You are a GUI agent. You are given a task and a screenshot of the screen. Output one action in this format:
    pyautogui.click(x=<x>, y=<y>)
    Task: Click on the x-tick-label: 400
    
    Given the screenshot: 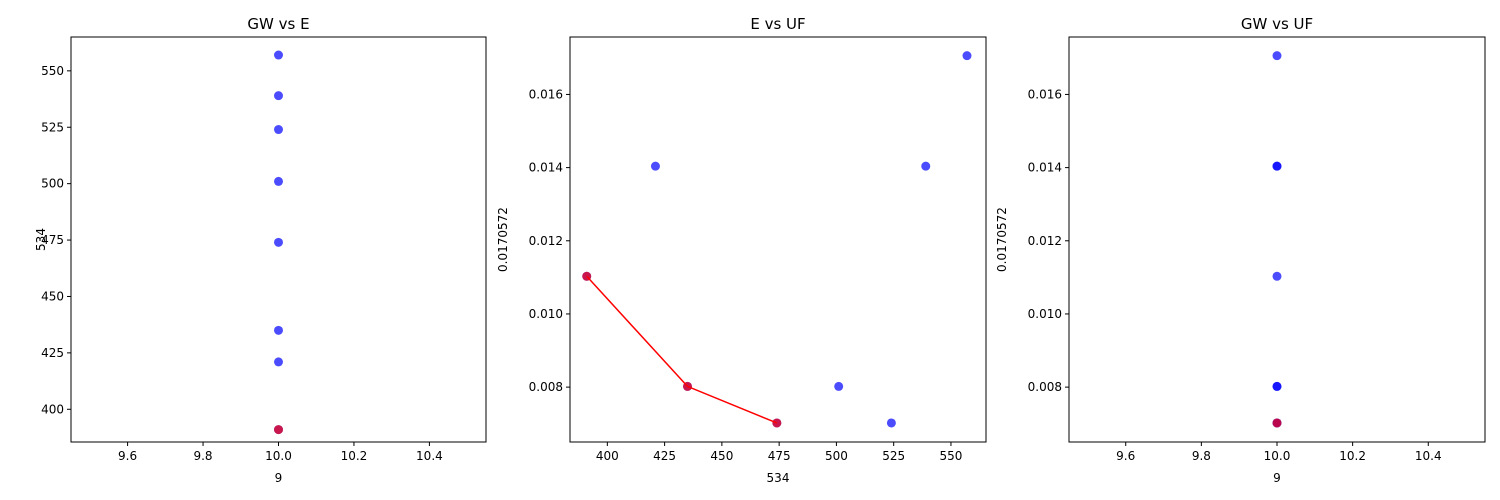 What is the action you would take?
    pyautogui.click(x=607, y=456)
    